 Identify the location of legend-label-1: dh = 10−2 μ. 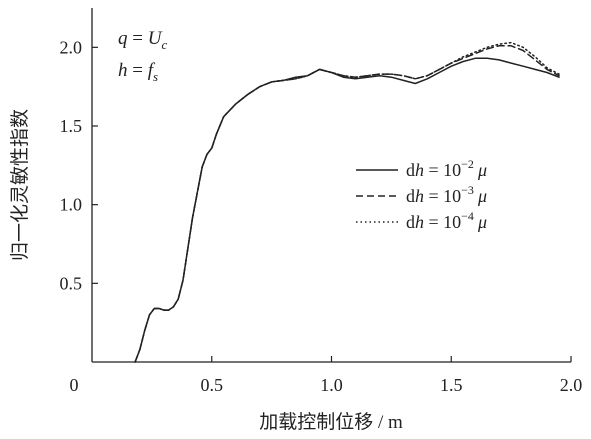
(446, 168).